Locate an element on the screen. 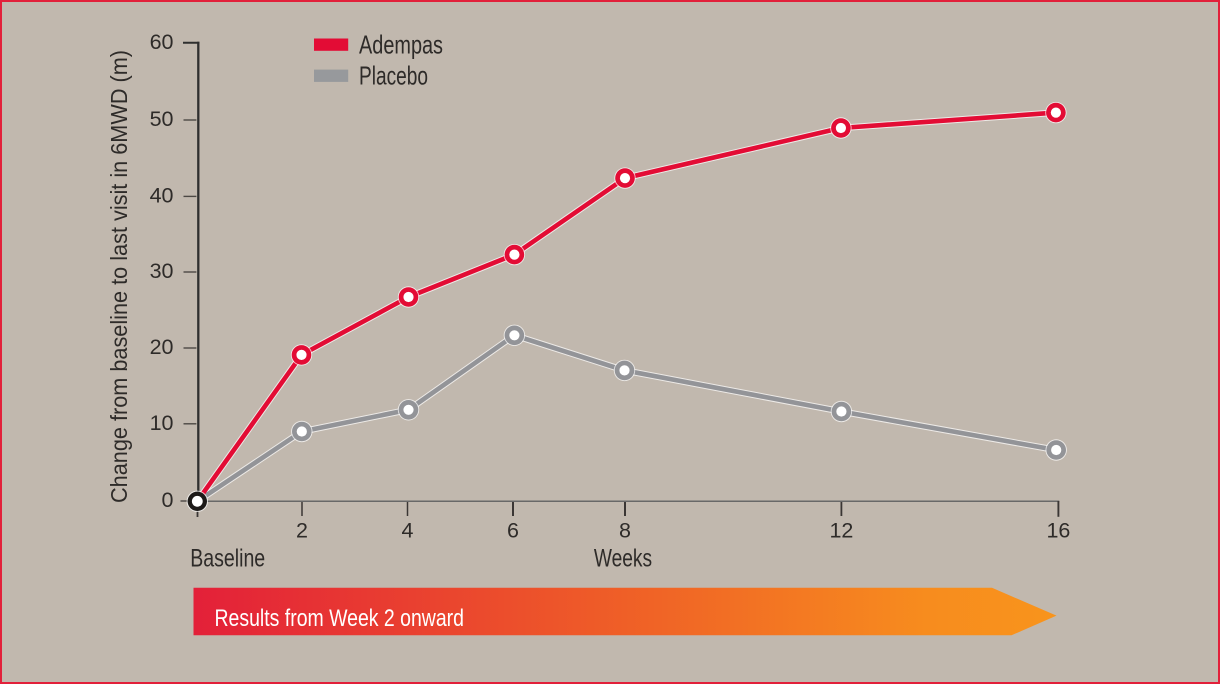 This screenshot has width=1220, height=684. svg-text: 8 is located at coordinates (625, 530).